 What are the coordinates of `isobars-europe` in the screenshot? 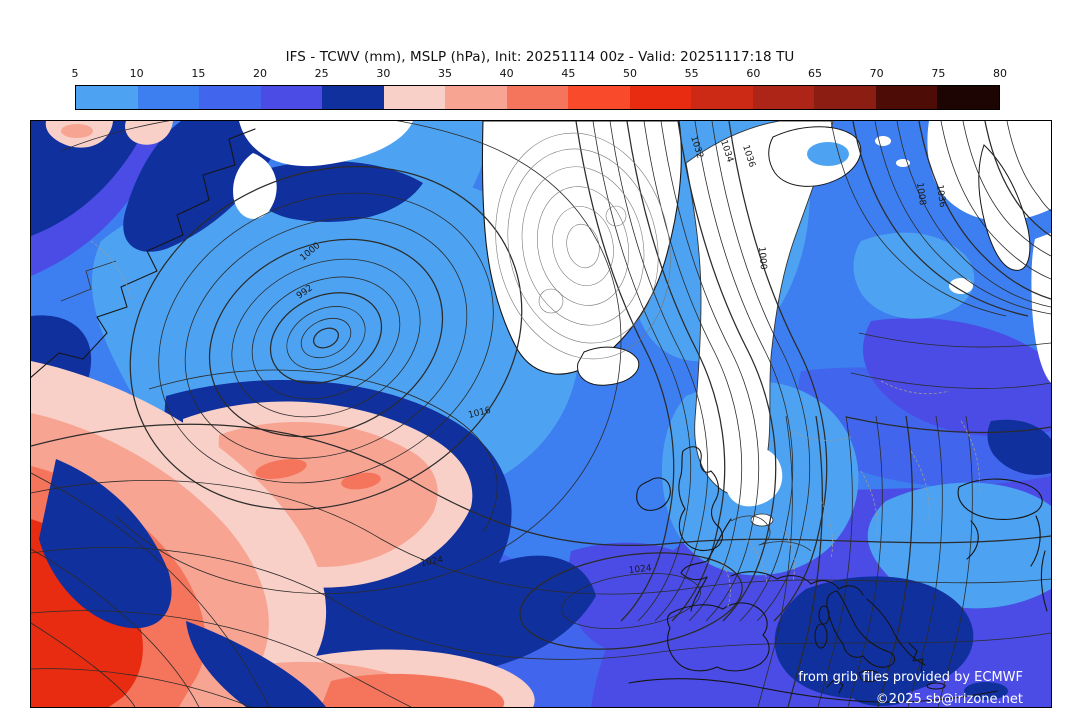 It's located at (865, 561).